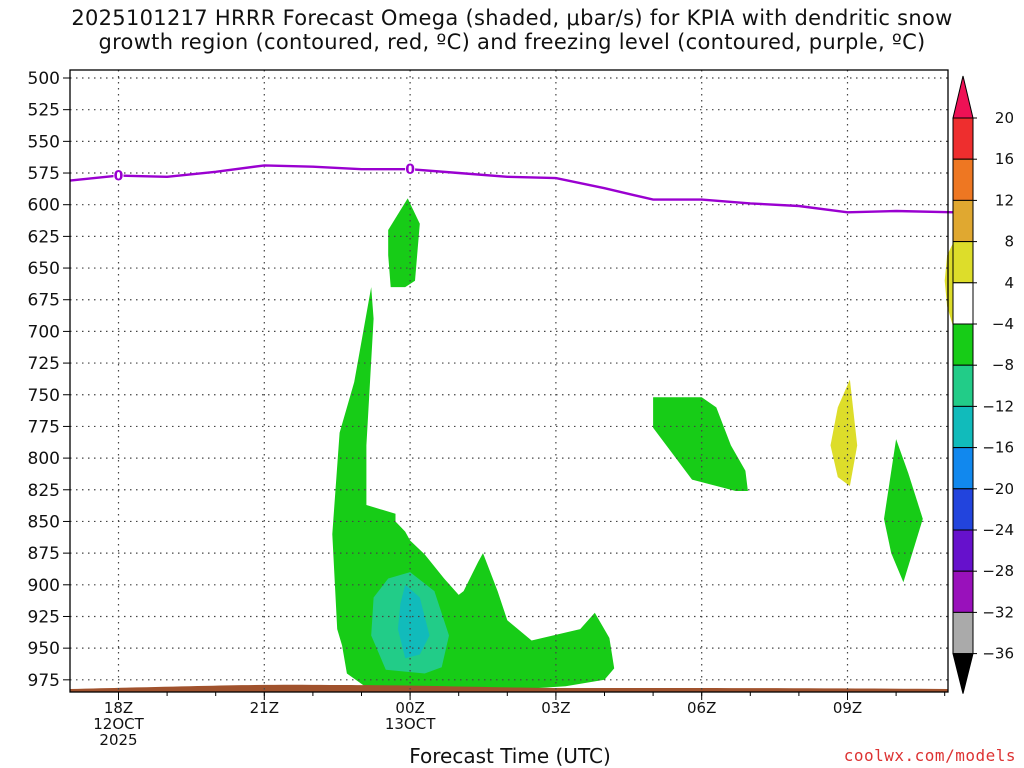  I want to click on x-tick-label: 2025, so click(118, 740).